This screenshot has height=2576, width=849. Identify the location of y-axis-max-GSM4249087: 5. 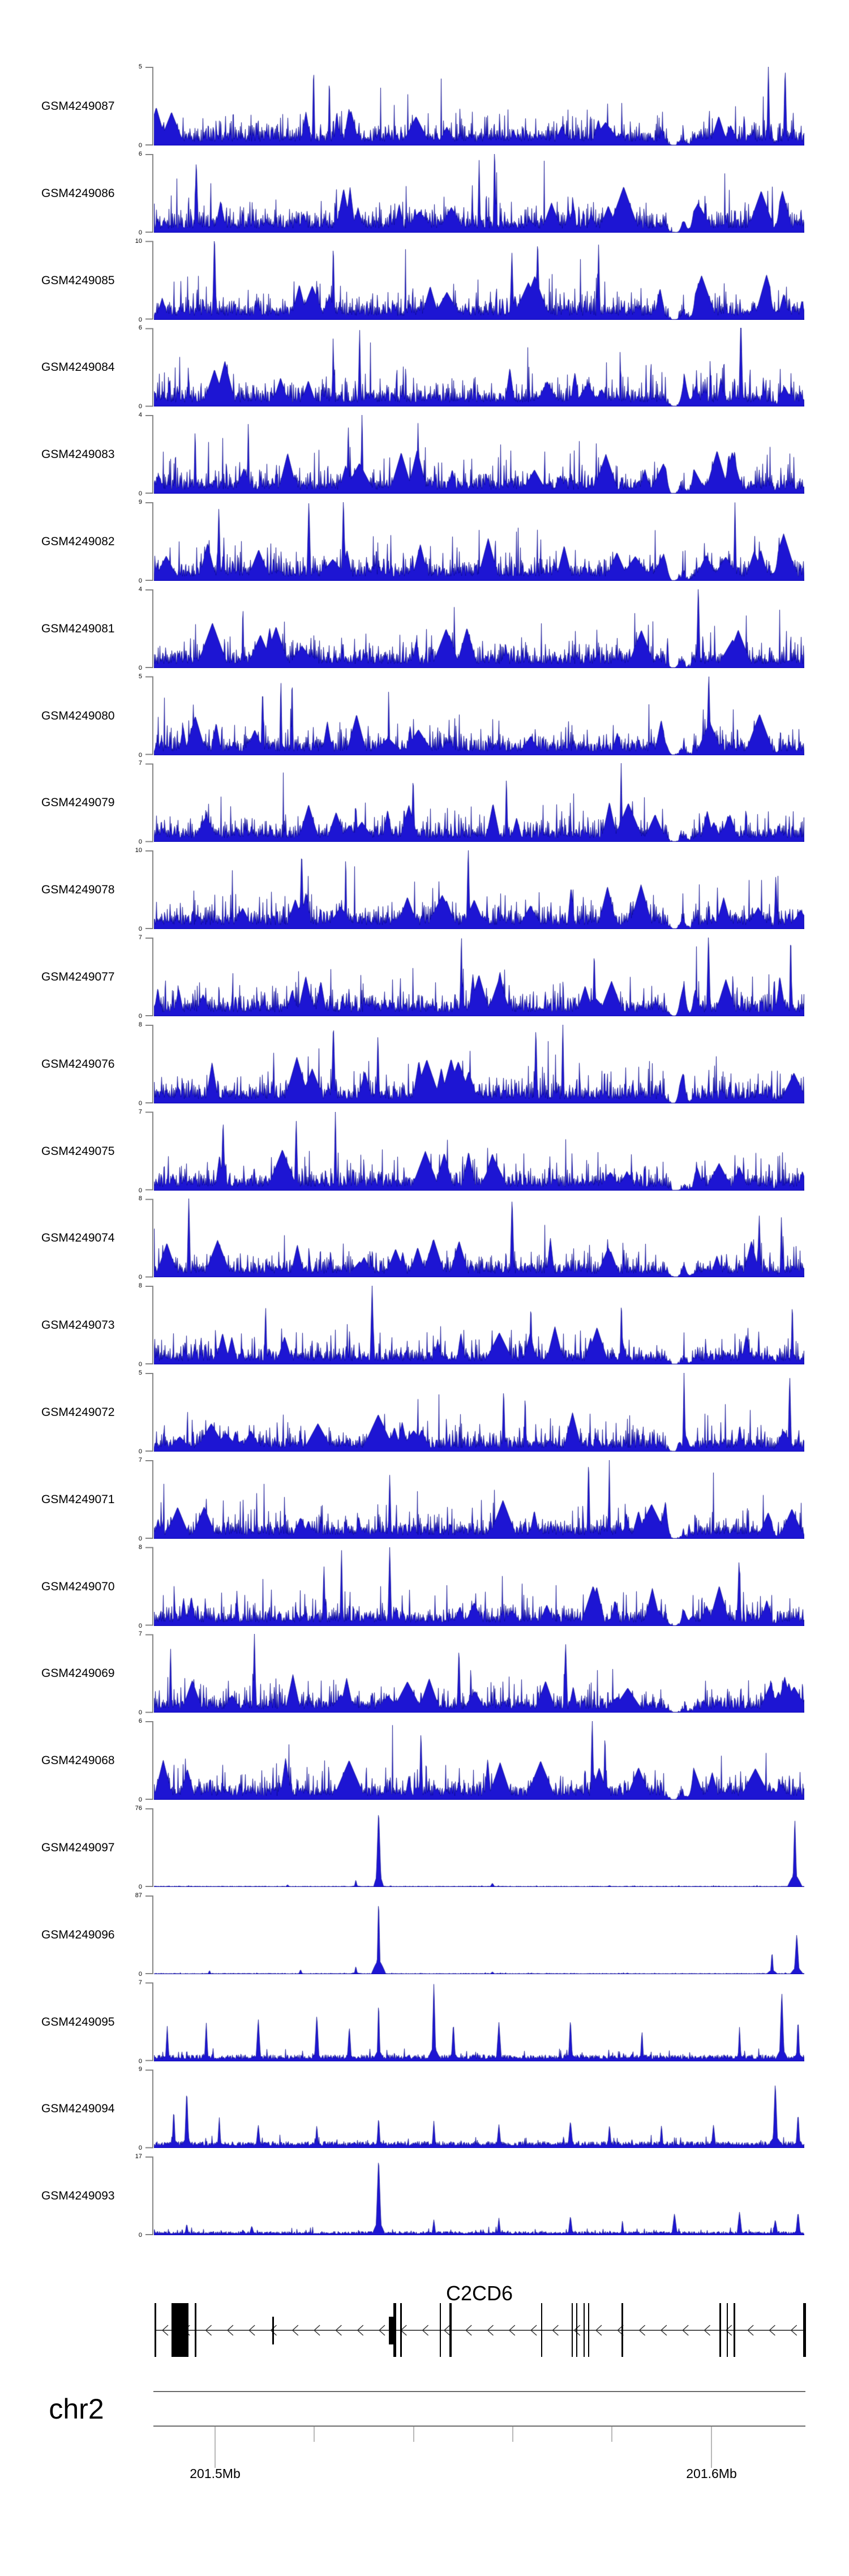
(140, 66).